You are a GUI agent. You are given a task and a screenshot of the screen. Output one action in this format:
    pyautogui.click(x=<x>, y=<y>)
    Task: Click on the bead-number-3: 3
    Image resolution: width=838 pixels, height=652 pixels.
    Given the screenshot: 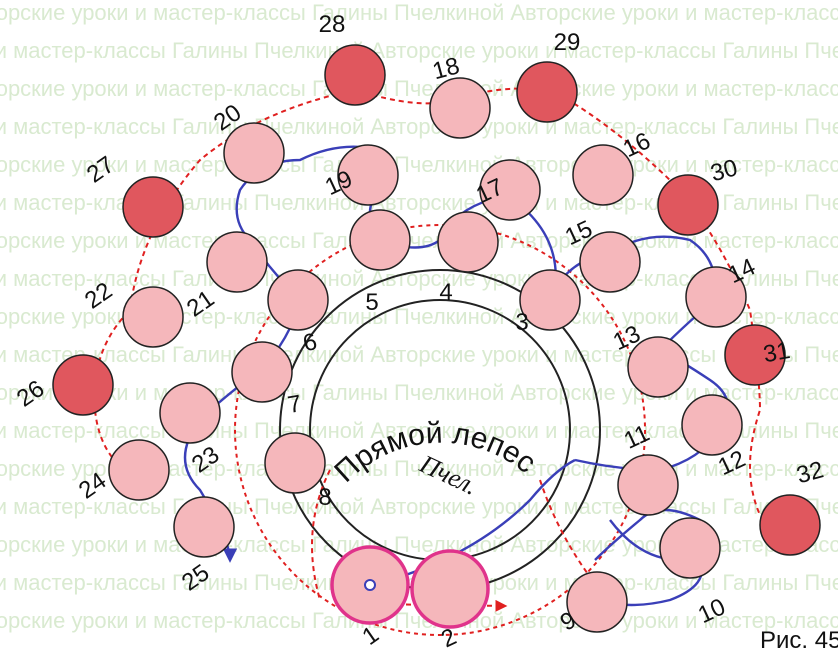 What is the action you would take?
    pyautogui.click(x=521, y=322)
    